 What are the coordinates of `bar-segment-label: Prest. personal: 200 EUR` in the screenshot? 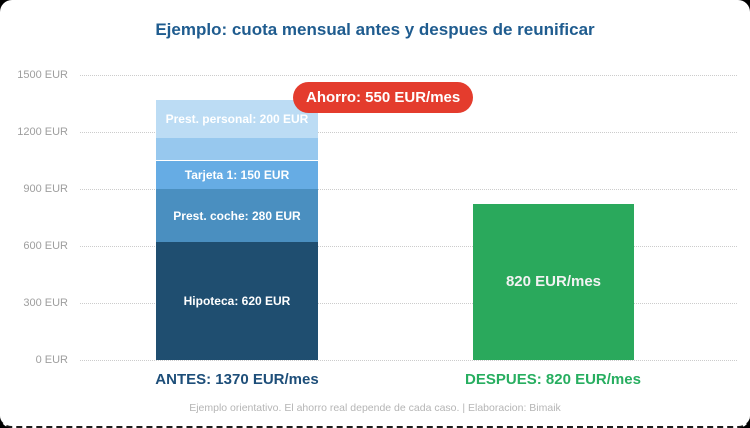 It's located at (237, 118).